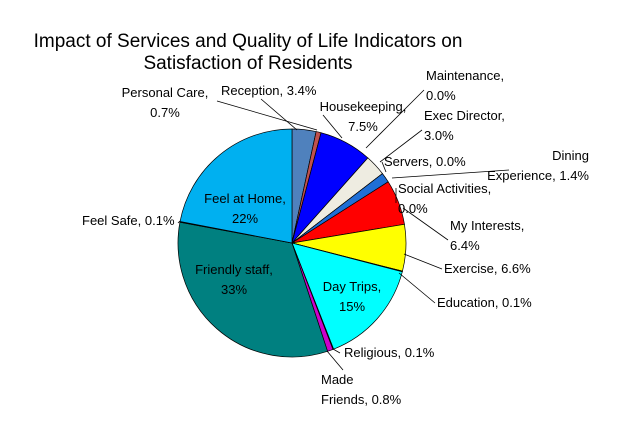 The height and width of the screenshot is (448, 641). Describe the element at coordinates (247, 63) in the screenshot. I see `chart-title-line-2: Satisfaction of Residents` at that location.